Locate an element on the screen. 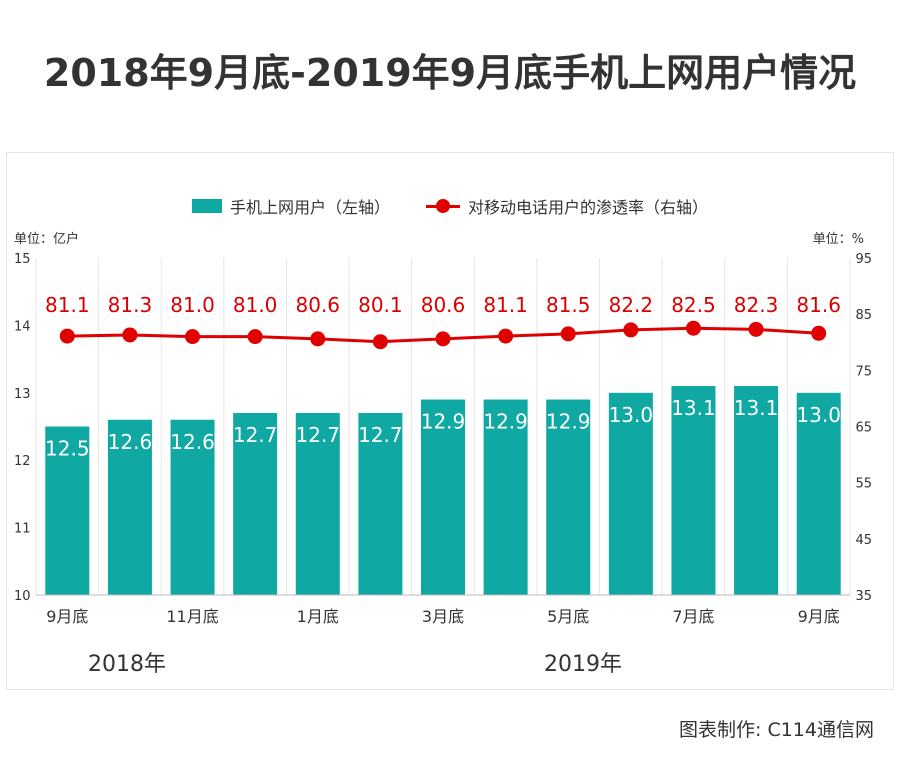 The width and height of the screenshot is (900, 760). legend-line-swatch is located at coordinates (443, 206).